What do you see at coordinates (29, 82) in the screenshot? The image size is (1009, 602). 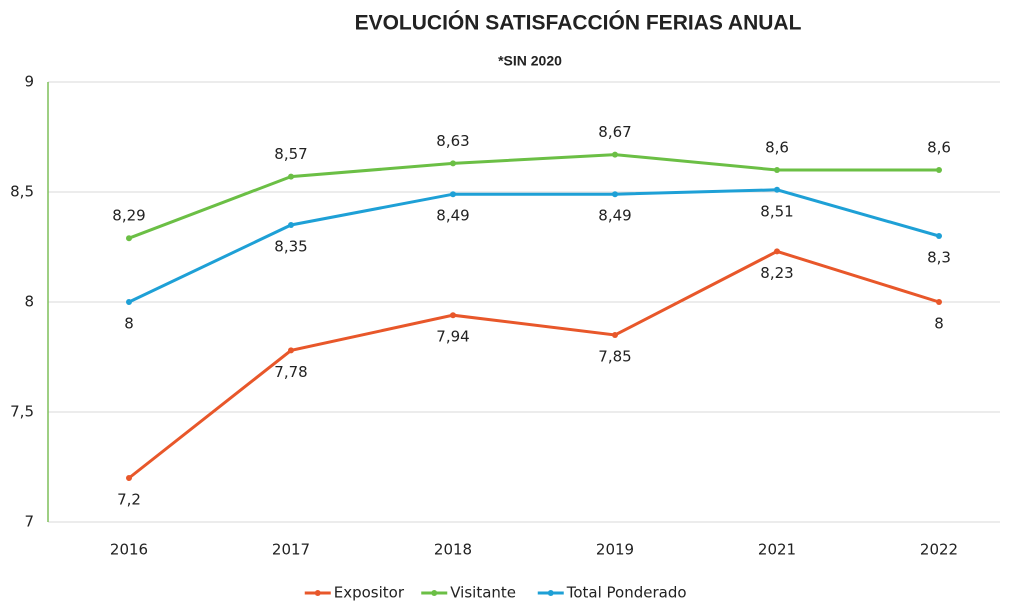 I see `y-tick-label: 9` at bounding box center [29, 82].